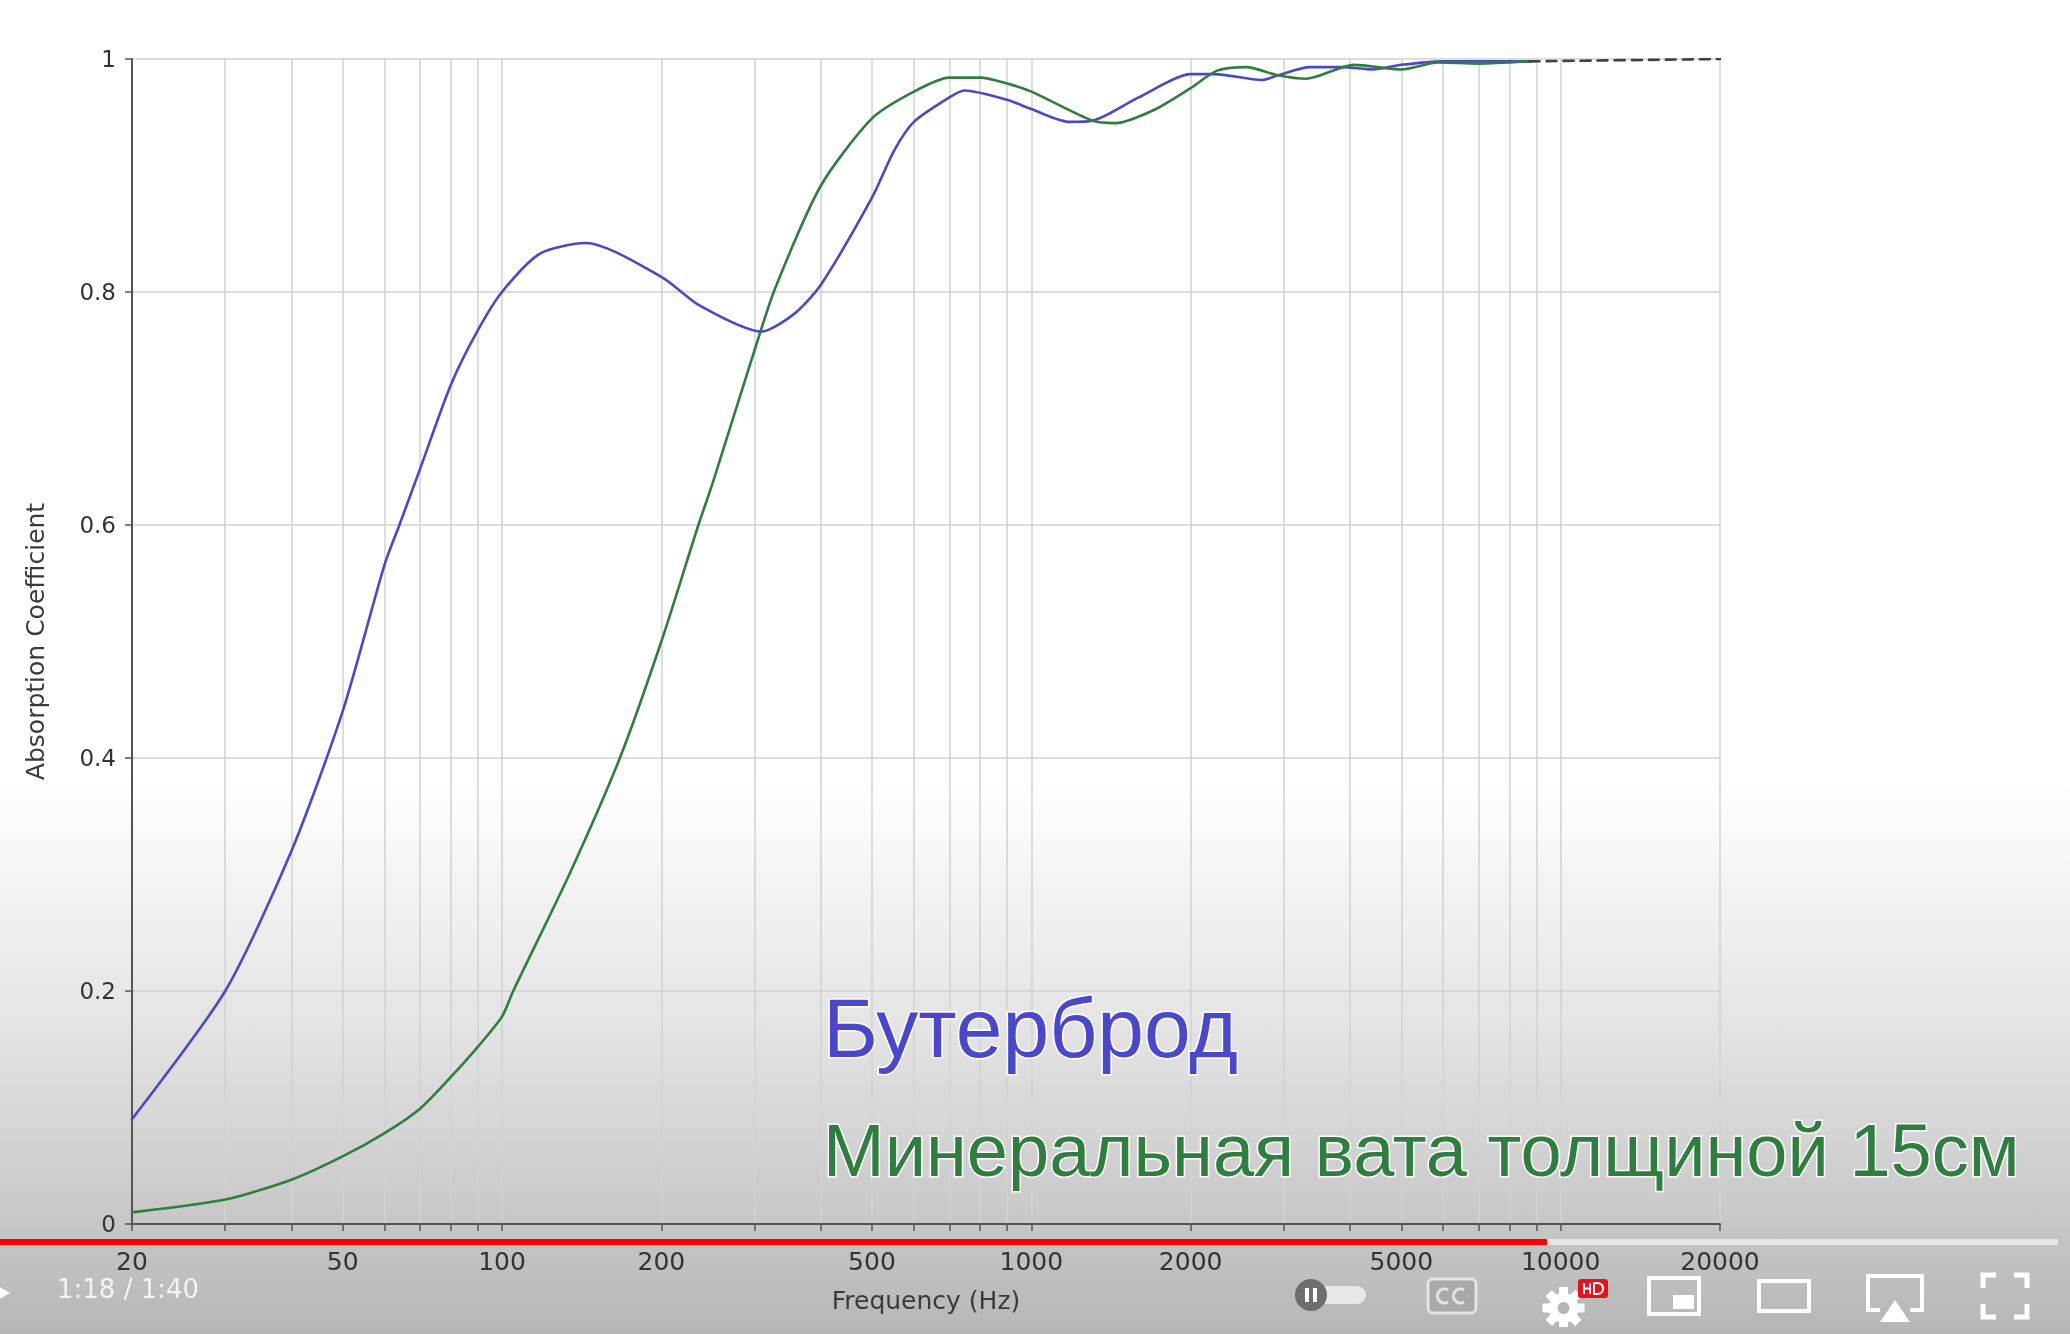  What do you see at coordinates (1560, 1261) in the screenshot?
I see `x-tick-label: 10000` at bounding box center [1560, 1261].